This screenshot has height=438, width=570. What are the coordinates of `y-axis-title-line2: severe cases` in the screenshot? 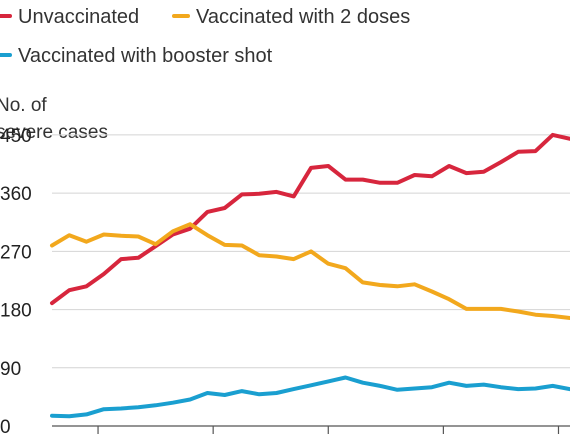 It's located at (54, 132).